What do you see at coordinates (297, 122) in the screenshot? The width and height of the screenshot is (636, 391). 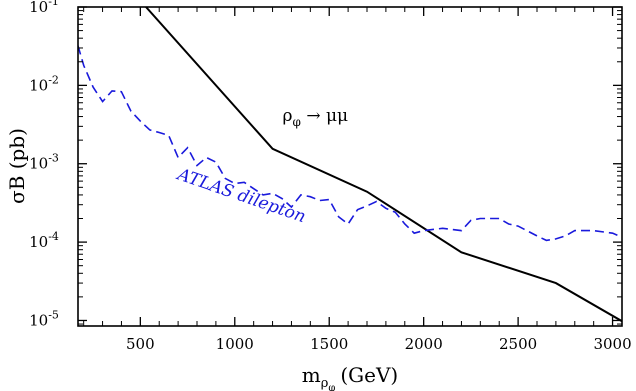 I see `annotation-rho-sub: φ` at bounding box center [297, 122].